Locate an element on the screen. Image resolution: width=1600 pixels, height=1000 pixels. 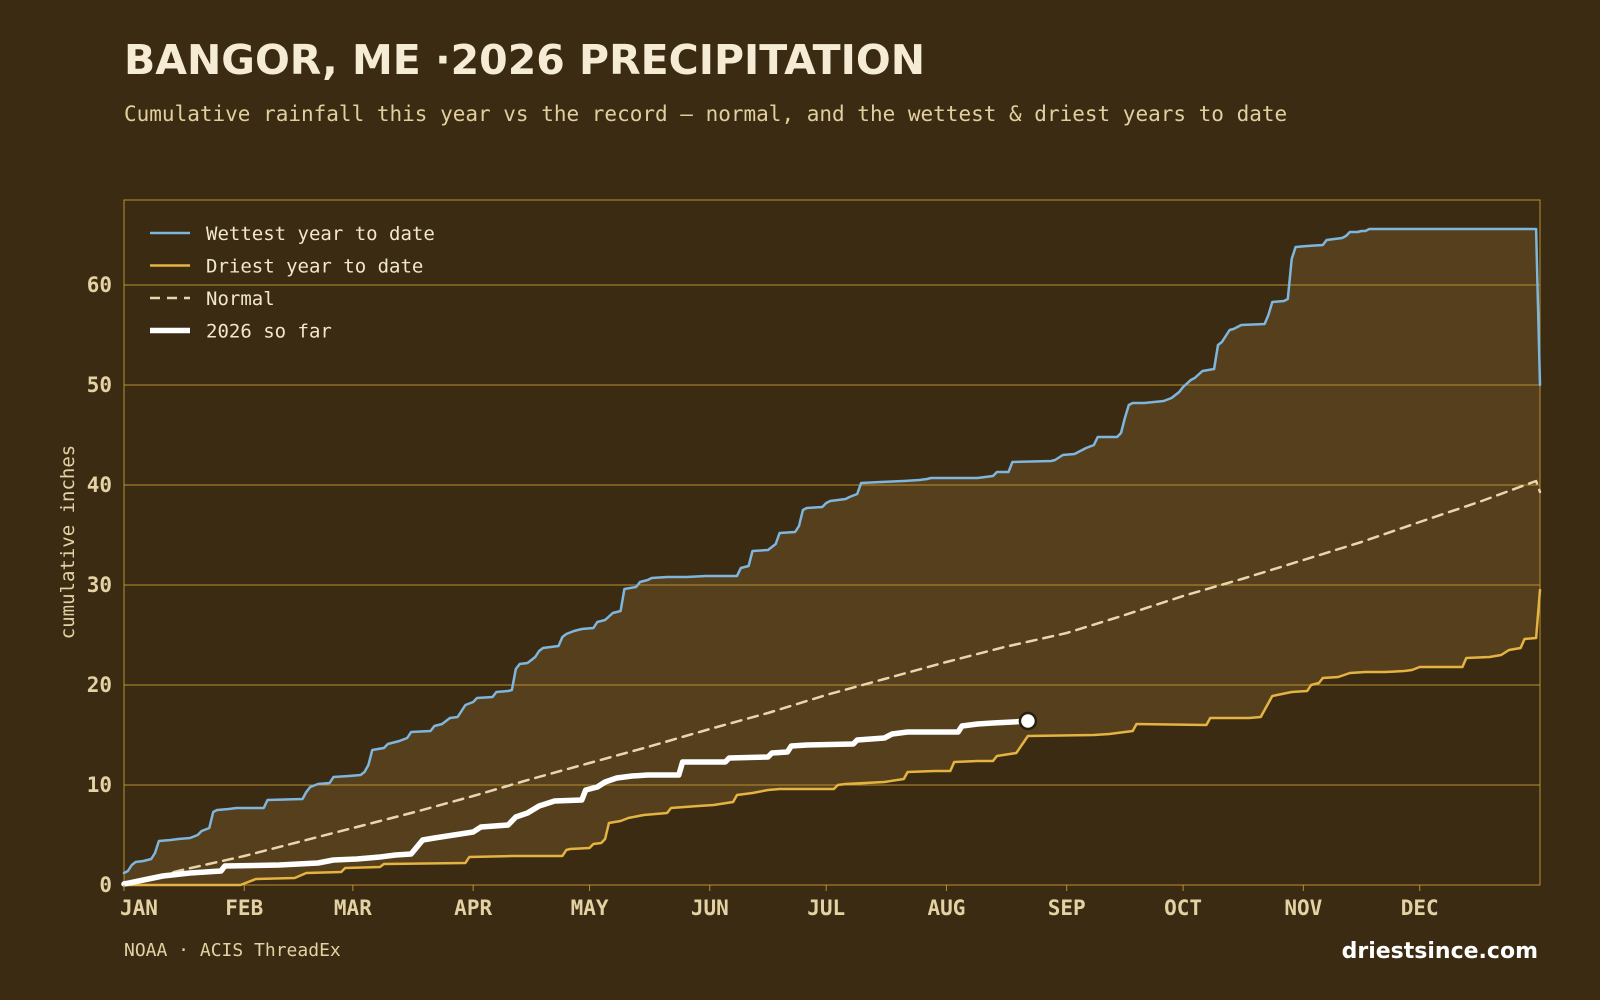
source-credit: NOAA · ACIS ThreadEx is located at coordinates (232, 950).